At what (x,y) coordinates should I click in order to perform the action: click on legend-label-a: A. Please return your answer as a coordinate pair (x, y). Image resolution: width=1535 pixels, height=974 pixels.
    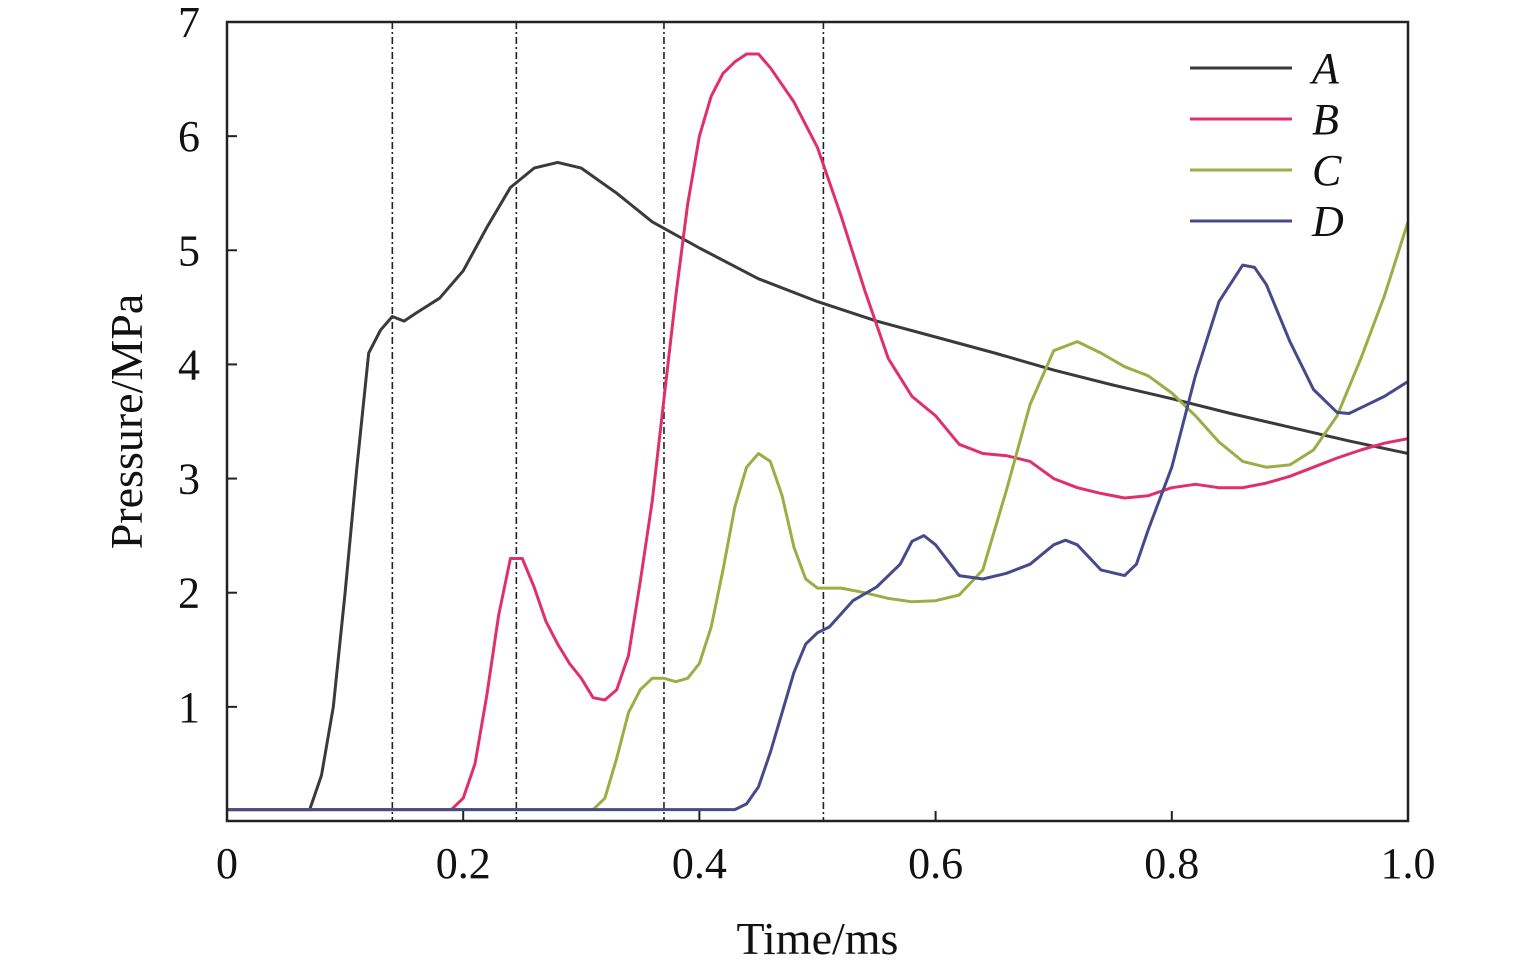
    Looking at the image, I should click on (1324, 68).